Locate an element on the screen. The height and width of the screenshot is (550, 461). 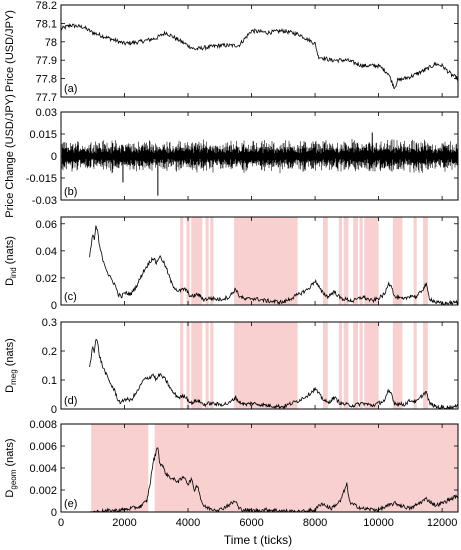
panel-label: (b) is located at coordinates (70, 192).